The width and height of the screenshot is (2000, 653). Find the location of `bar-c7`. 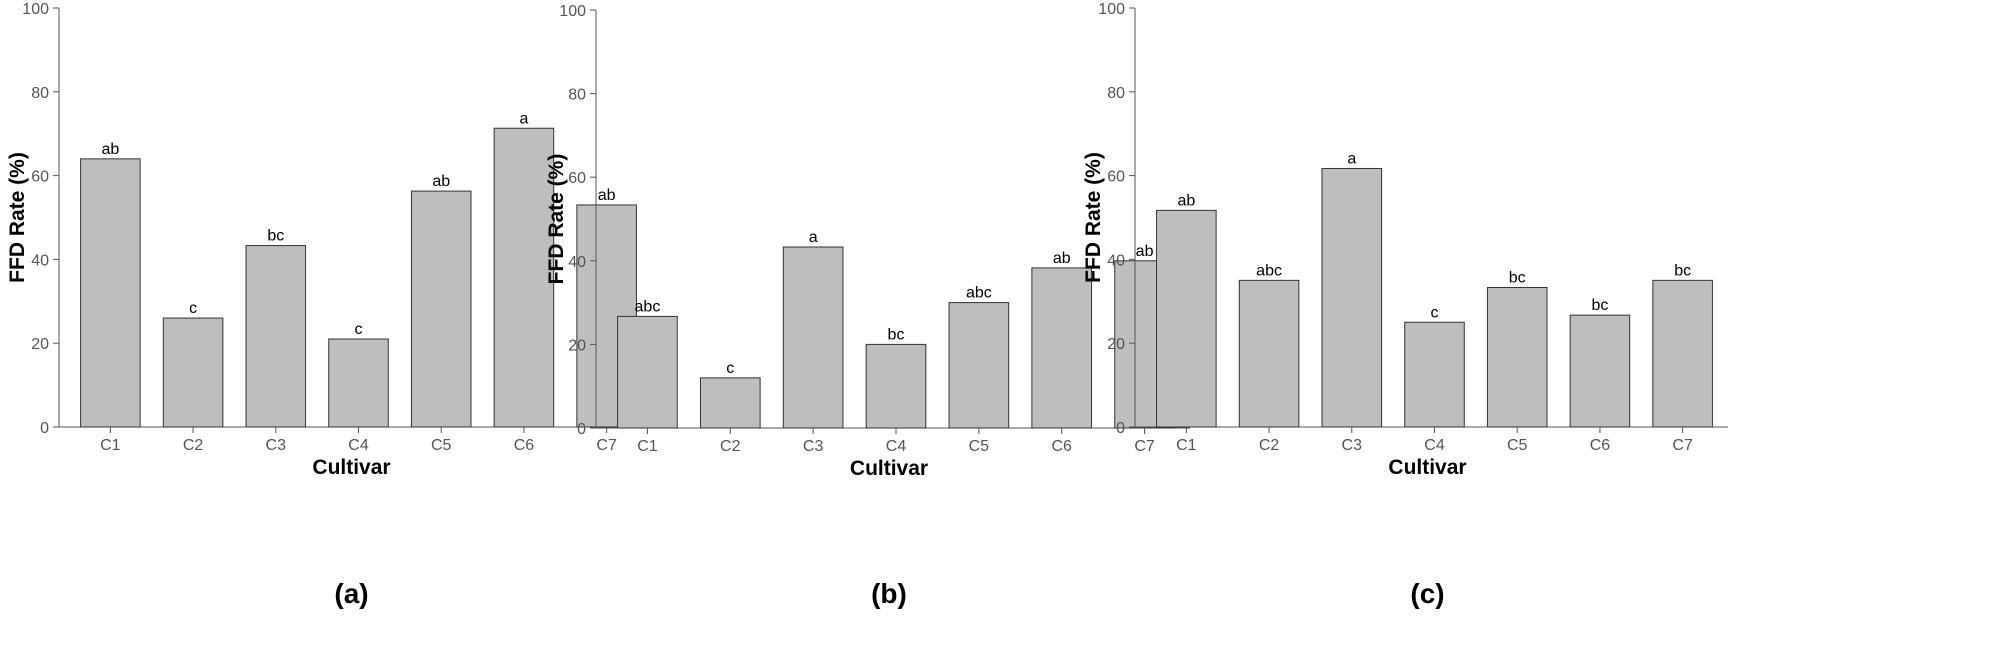

bar-c7 is located at coordinates (1682, 353).